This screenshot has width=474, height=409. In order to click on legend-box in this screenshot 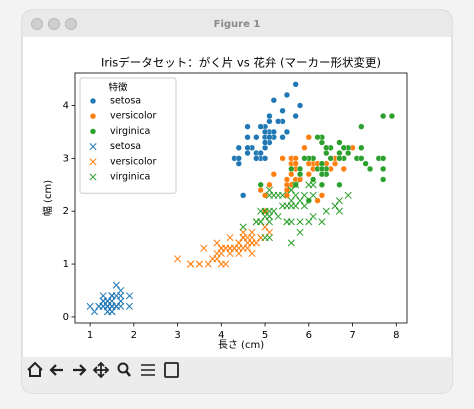, I will do `click(128, 135)`.